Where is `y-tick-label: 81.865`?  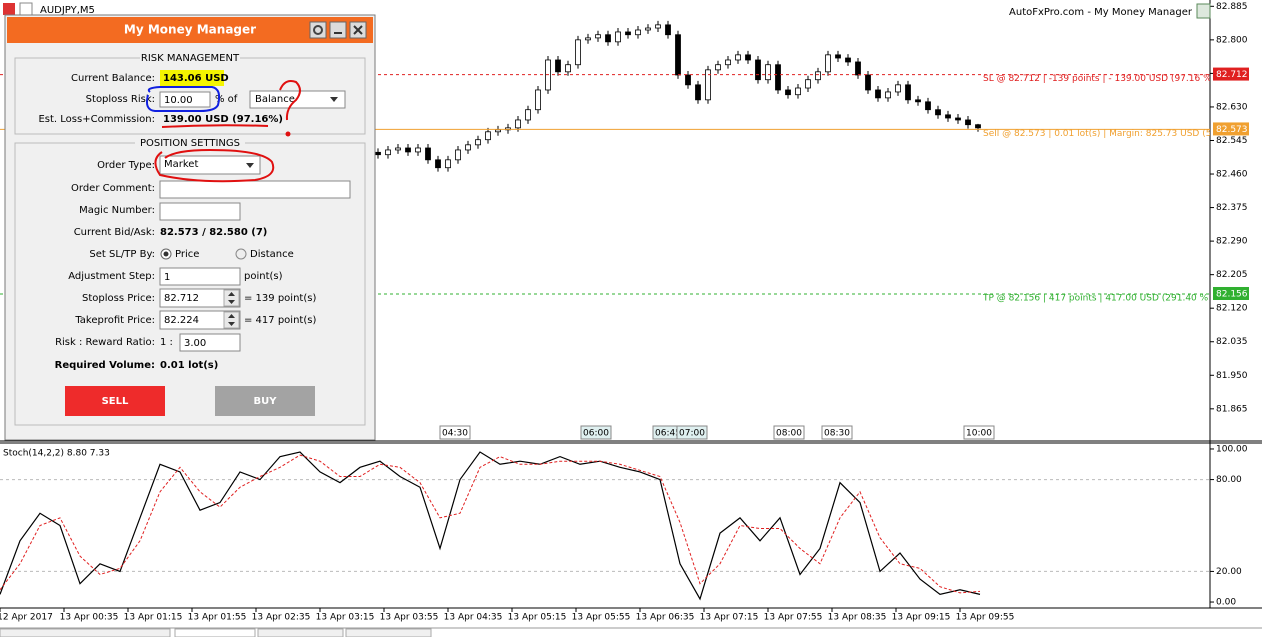 y-tick-label: 81.865 is located at coordinates (1232, 409).